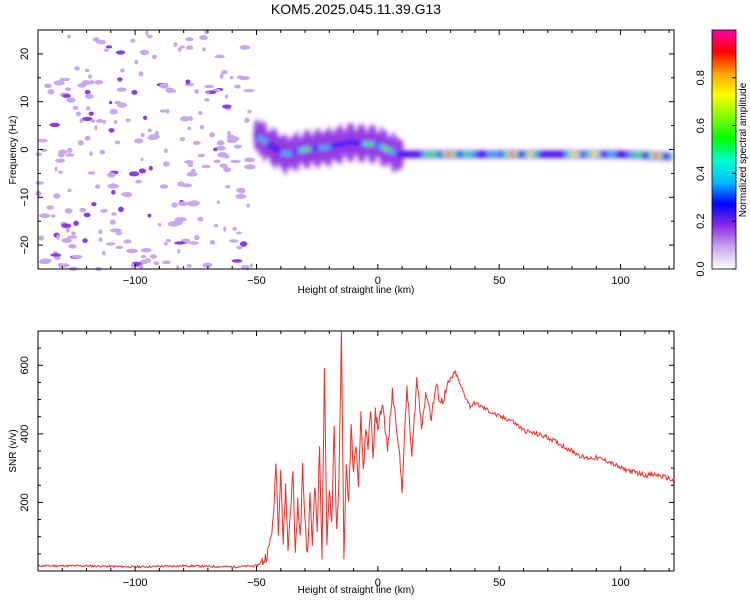 This screenshot has height=600, width=750. Describe the element at coordinates (356, 9) in the screenshot. I see `chart-title: KOM5.2025.045.11.39.G13` at that location.